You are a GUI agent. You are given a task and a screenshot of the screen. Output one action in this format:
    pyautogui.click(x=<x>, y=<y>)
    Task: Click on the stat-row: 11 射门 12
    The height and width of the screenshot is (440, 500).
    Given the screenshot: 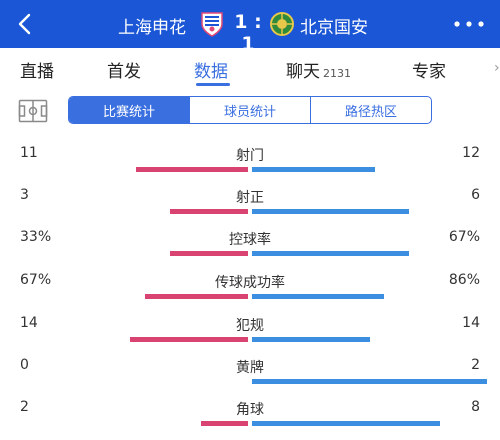 What is the action you would take?
    pyautogui.click(x=250, y=165)
    